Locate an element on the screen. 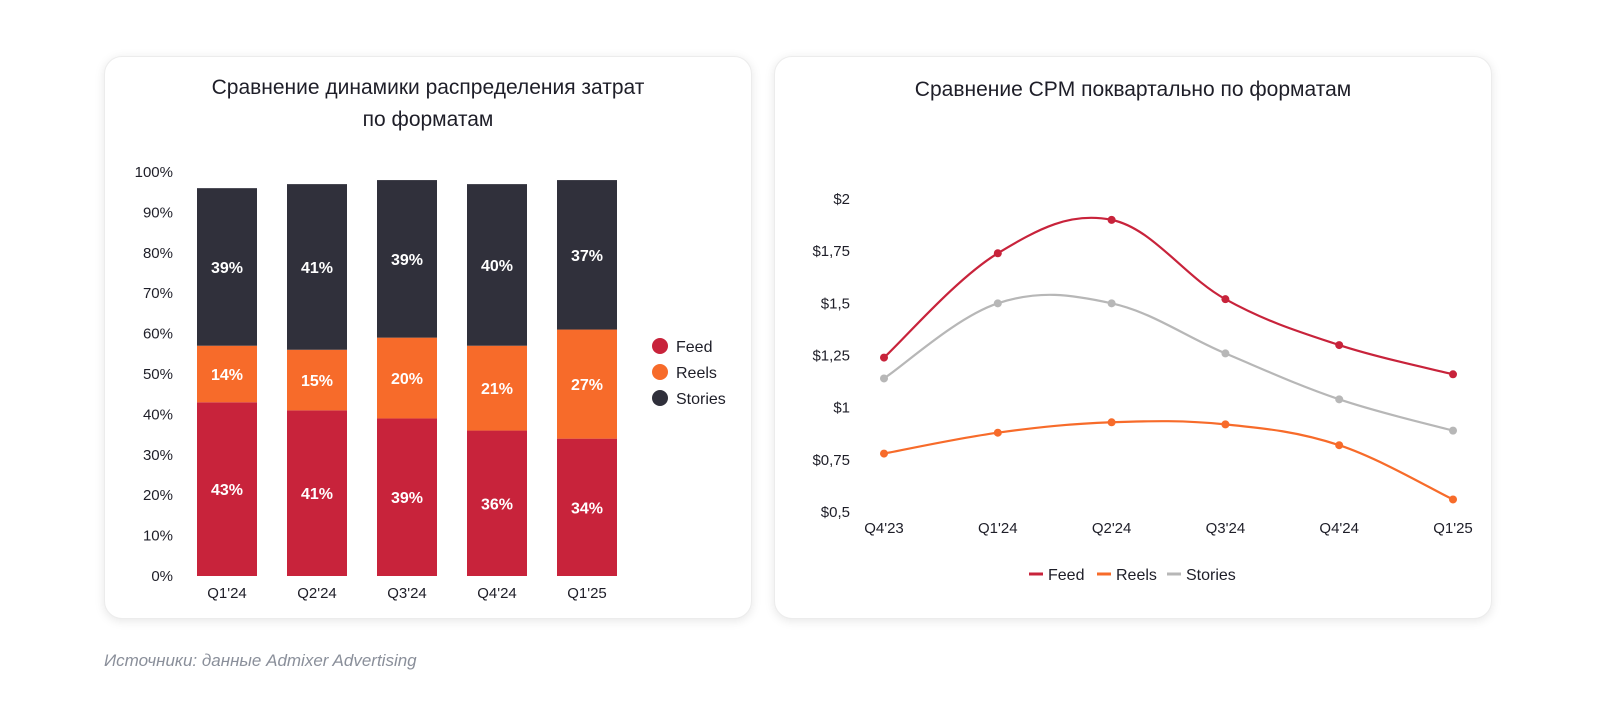 The width and height of the screenshot is (1600, 722). title-line-1: Сравнение CPM поквартально по форматам is located at coordinates (1133, 89).